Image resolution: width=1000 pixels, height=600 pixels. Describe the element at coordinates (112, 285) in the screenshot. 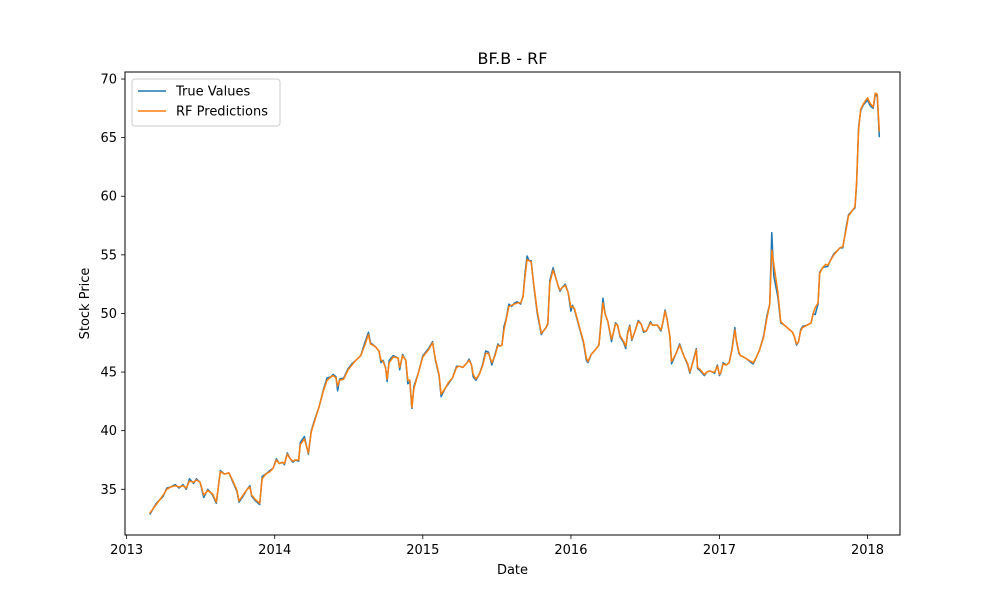

I see `y-axis: 35 40 45 50 55 60 65 70` at that location.